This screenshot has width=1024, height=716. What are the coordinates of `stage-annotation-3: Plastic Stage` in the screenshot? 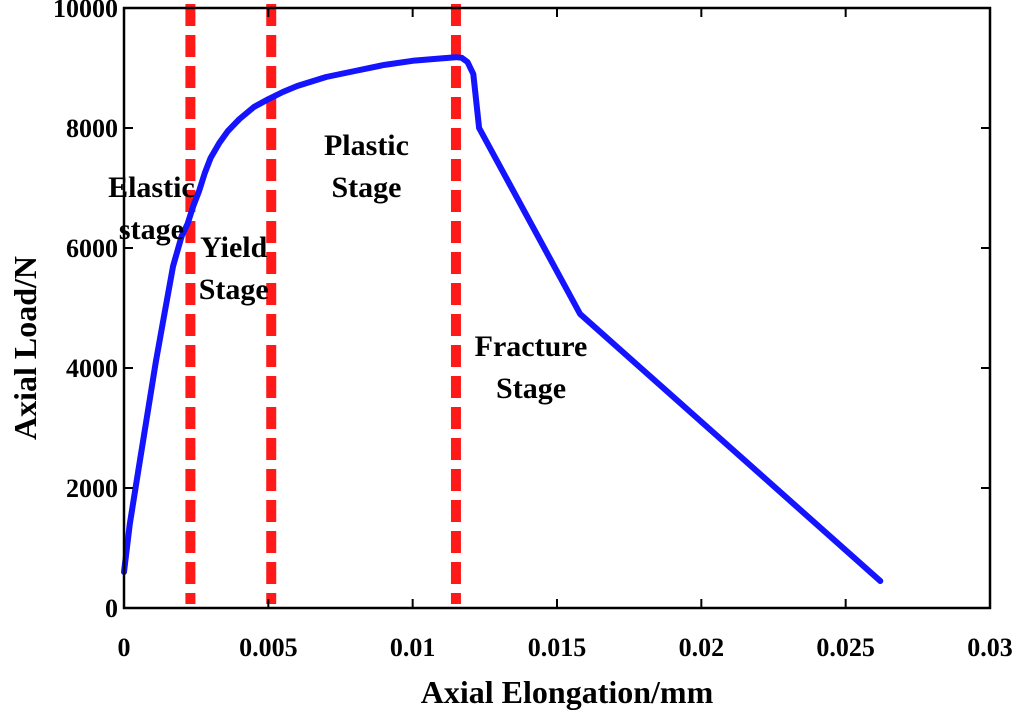 It's located at (366, 166).